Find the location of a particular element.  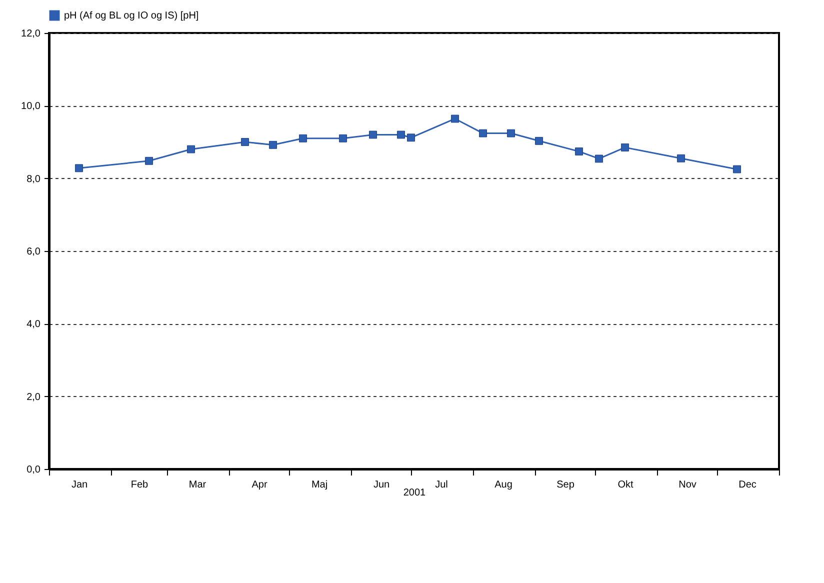

y-tick-label: 10,0 is located at coordinates (31, 106).